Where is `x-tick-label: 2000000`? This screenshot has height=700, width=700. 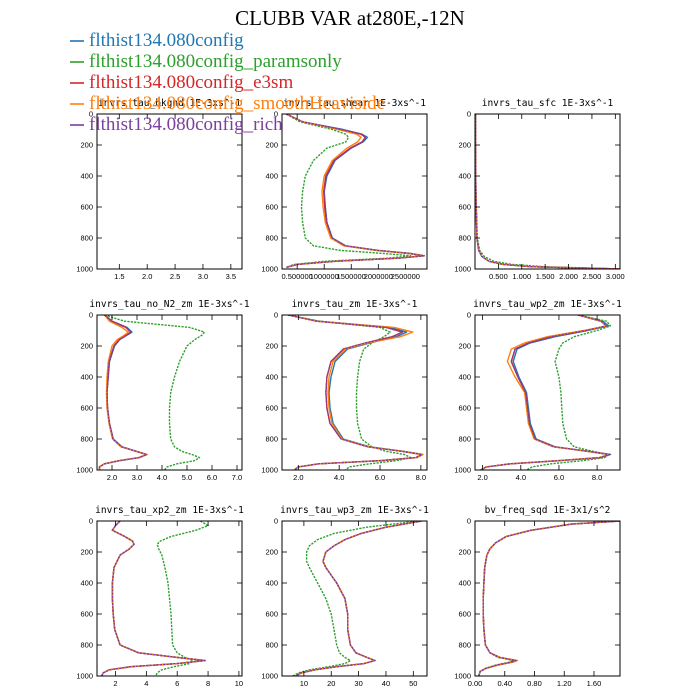 x-tick-label: 2000000 is located at coordinates (378, 276).